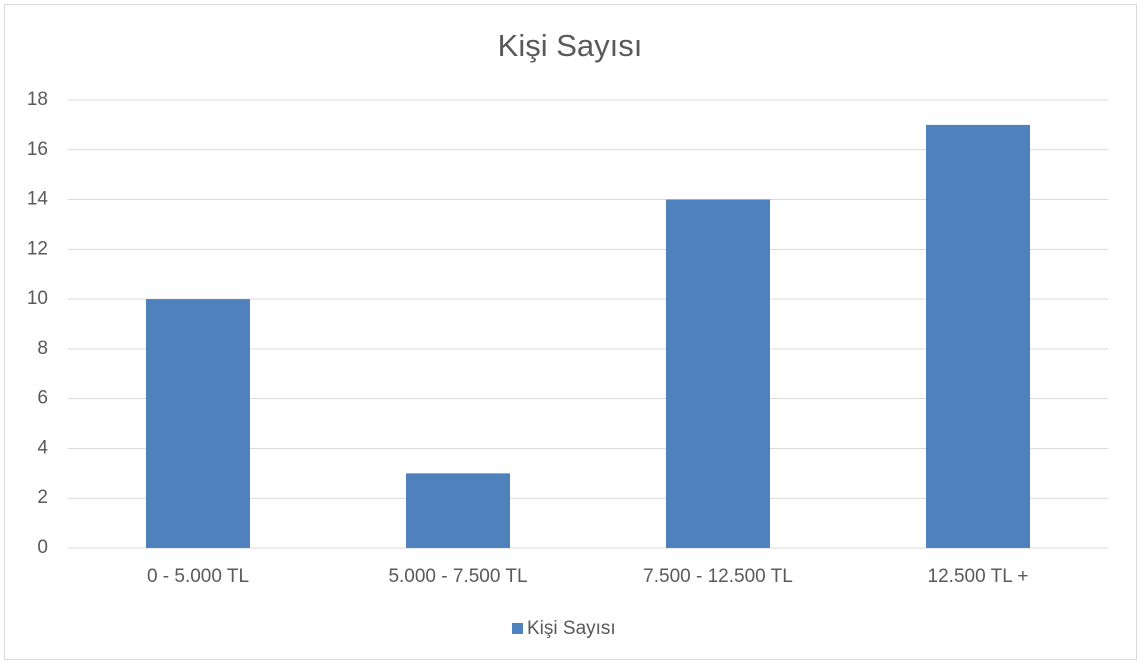 The image size is (1141, 664). What do you see at coordinates (42, 447) in the screenshot?
I see `y-tick-label: 4` at bounding box center [42, 447].